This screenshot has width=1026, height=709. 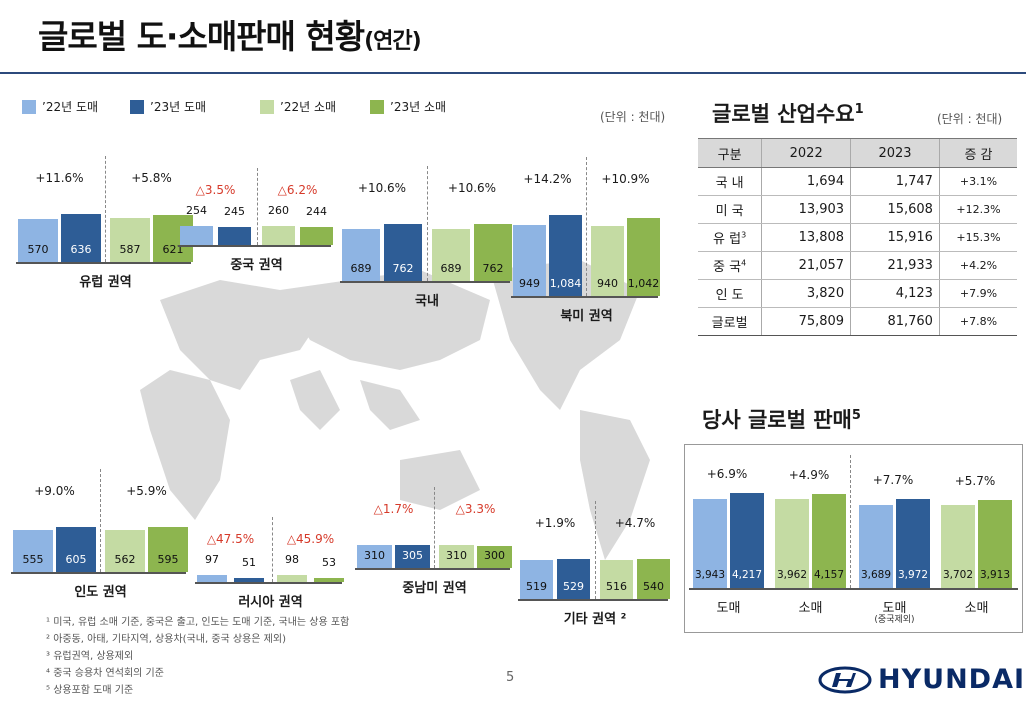 What do you see at coordinates (730, 265) in the screenshot?
I see `row-name: 중 국4` at bounding box center [730, 265].